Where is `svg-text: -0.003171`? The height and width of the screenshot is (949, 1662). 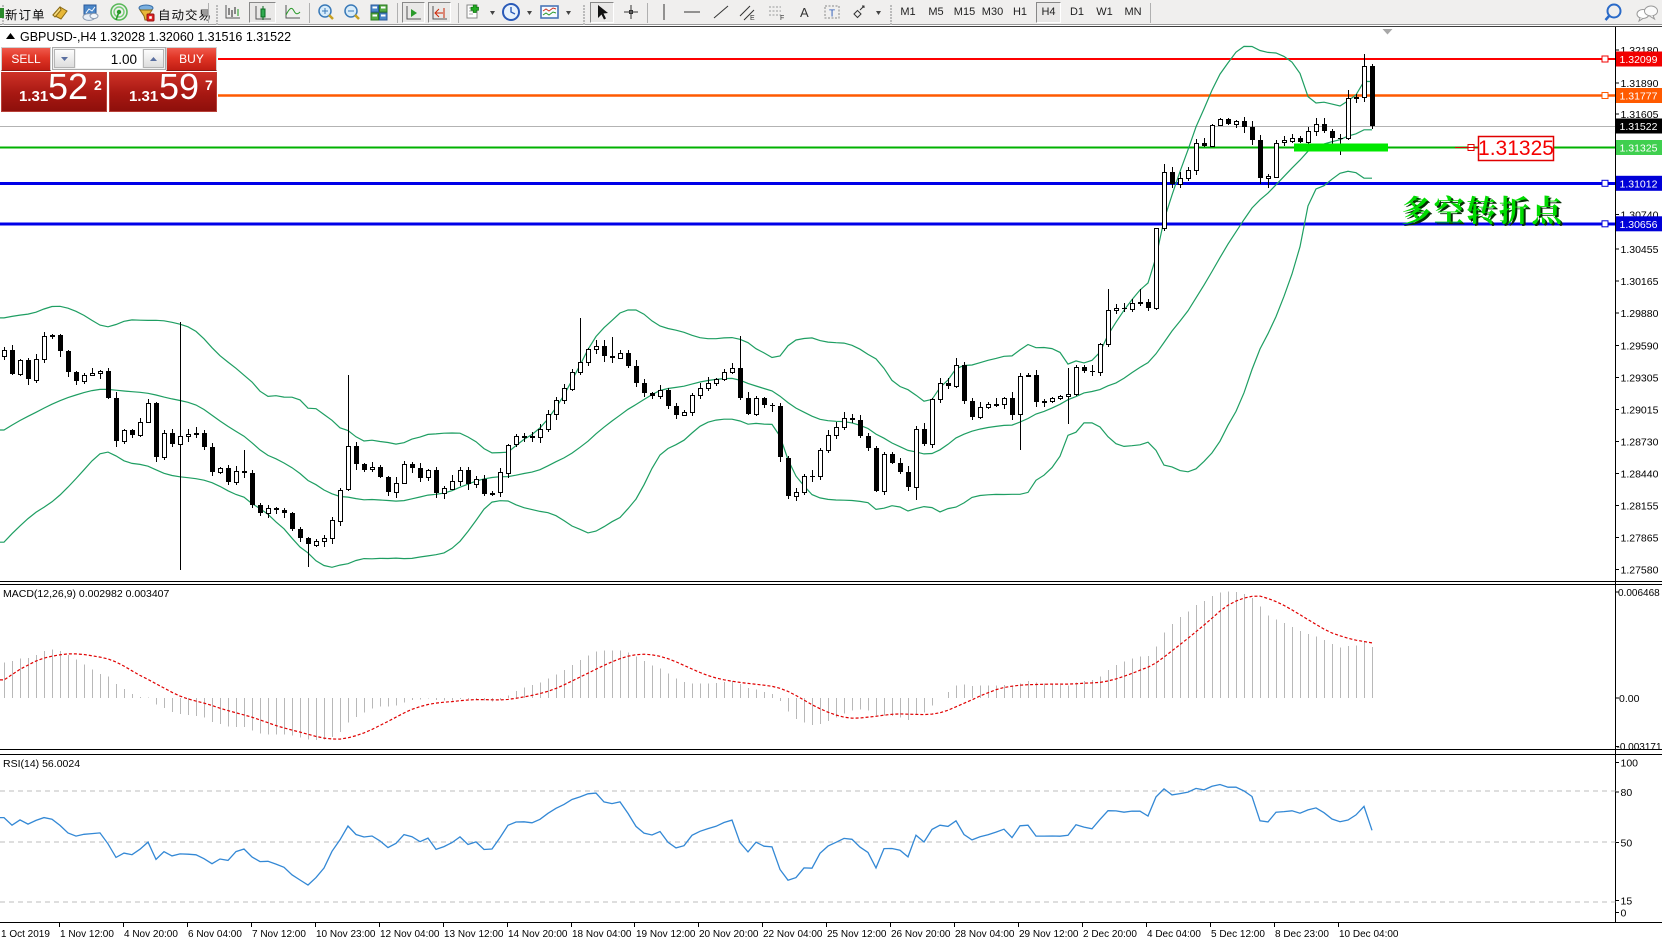 svg-text: -0.003171 is located at coordinates (1639, 747).